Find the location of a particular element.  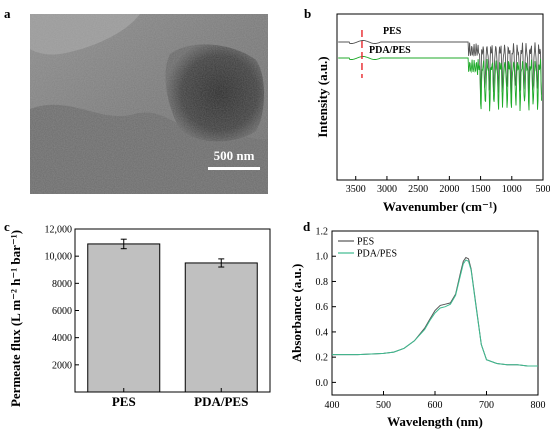

y-tick-label: 0.4 is located at coordinates (322, 332).